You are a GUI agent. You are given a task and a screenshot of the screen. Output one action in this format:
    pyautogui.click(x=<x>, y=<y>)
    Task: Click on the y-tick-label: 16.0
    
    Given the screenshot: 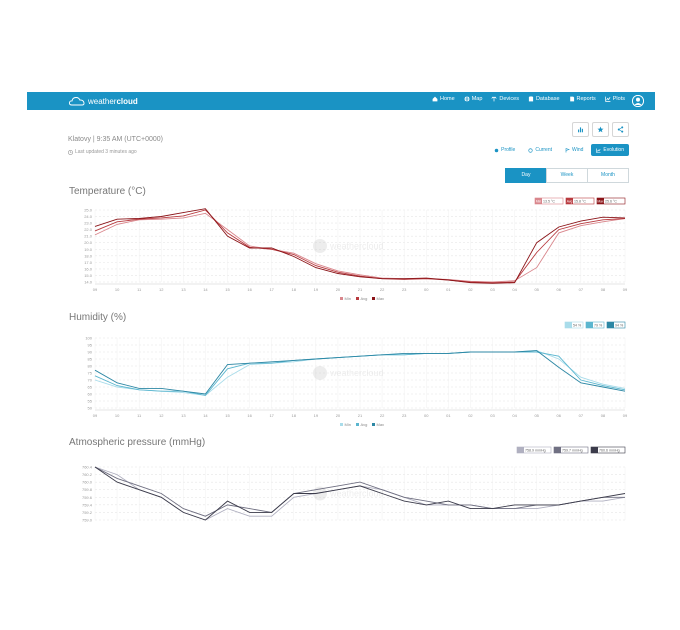 What is the action you would take?
    pyautogui.click(x=88, y=268)
    